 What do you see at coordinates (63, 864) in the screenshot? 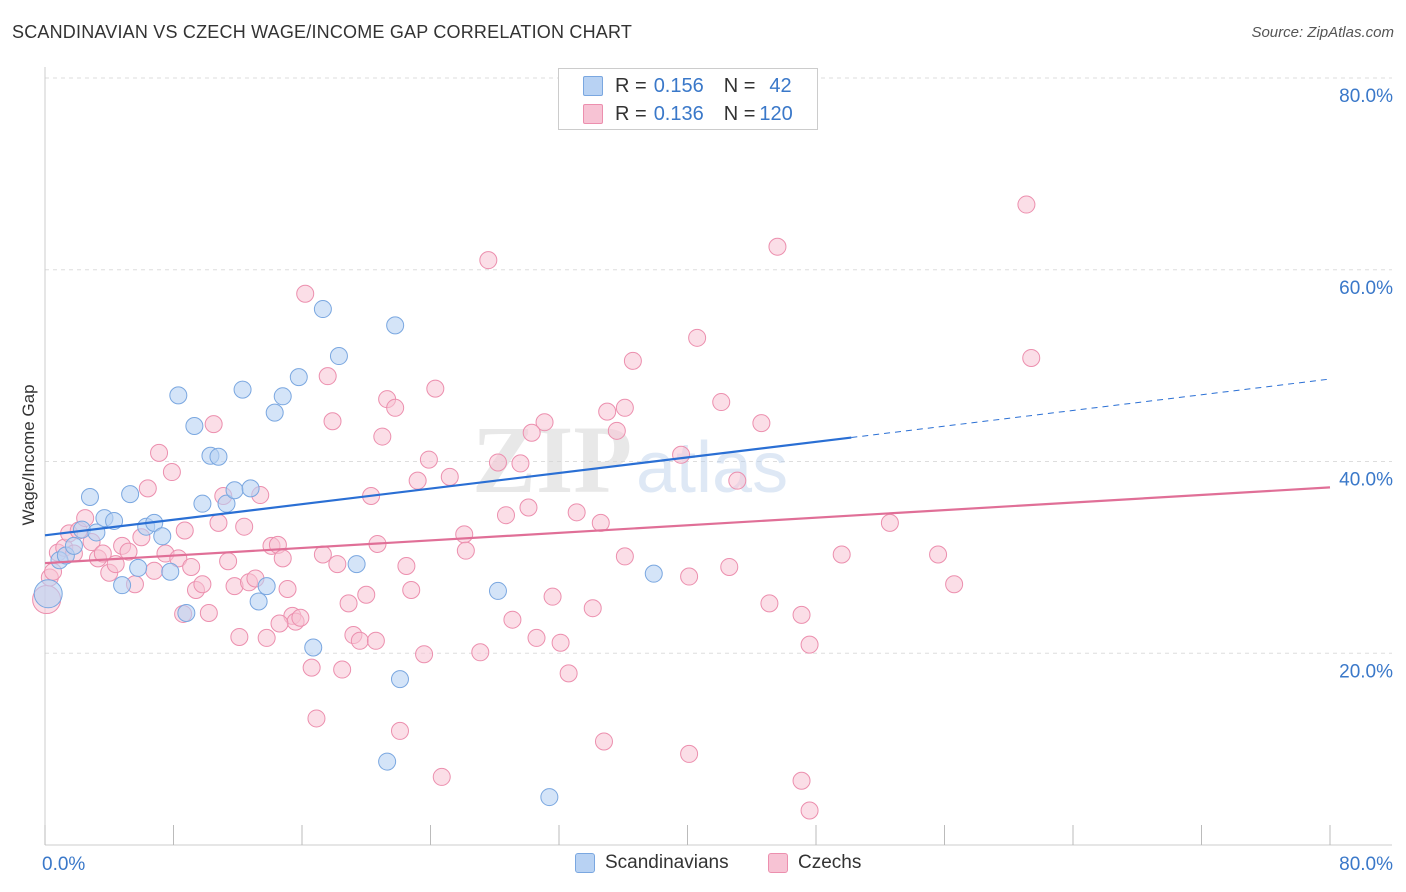
I see `x-tick-label: 0.0%` at bounding box center [63, 864].